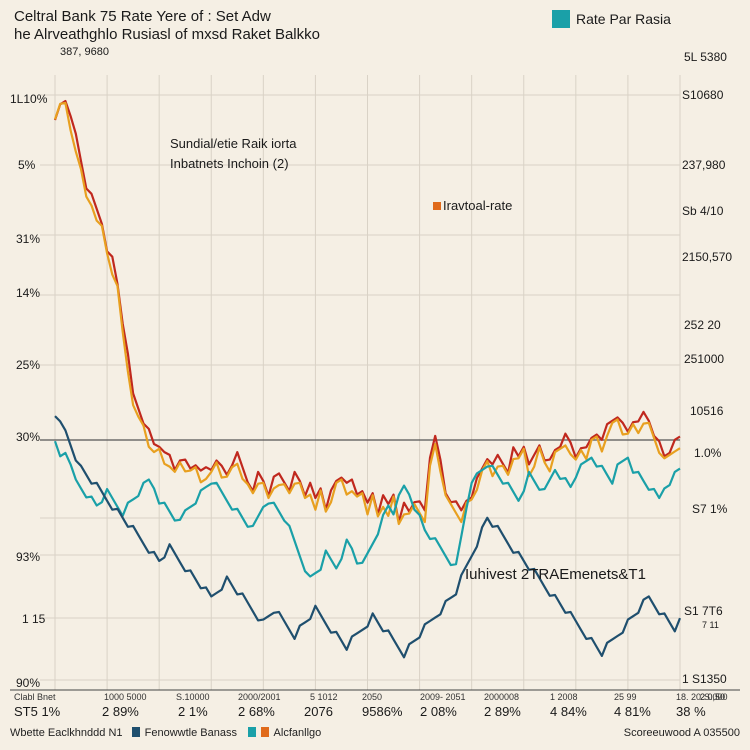 Image resolution: width=750 pixels, height=750 pixels. I want to click on x-small-label-9: 25 99, so click(625, 697).